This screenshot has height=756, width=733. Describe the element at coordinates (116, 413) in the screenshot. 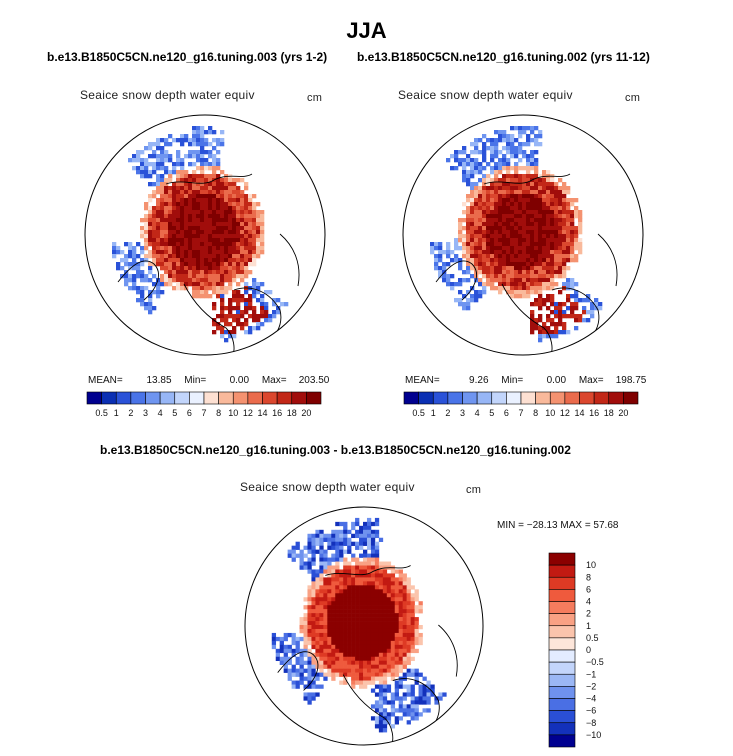

I see `panel-1-colorbar-tick-label: 1` at that location.